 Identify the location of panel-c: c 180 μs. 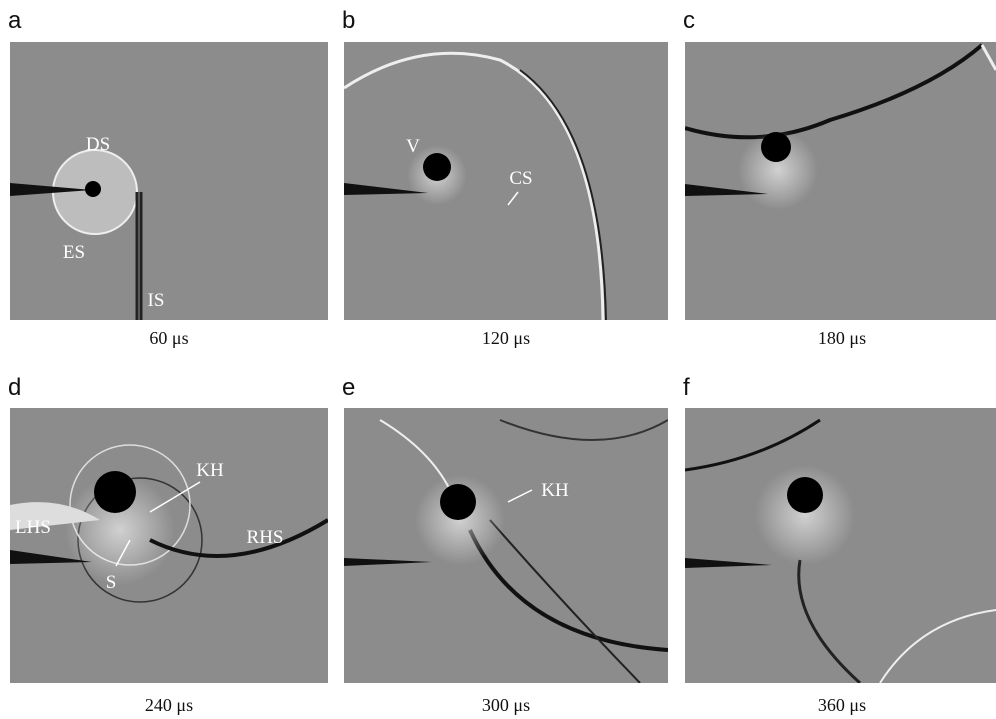
(839, 177).